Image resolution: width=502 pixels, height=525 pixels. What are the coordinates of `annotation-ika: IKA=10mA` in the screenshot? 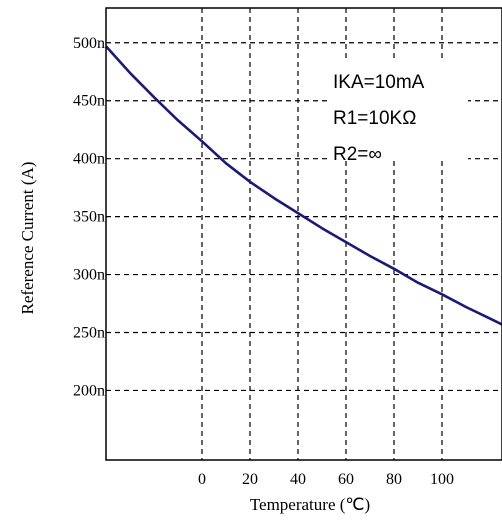 It's located at (379, 82).